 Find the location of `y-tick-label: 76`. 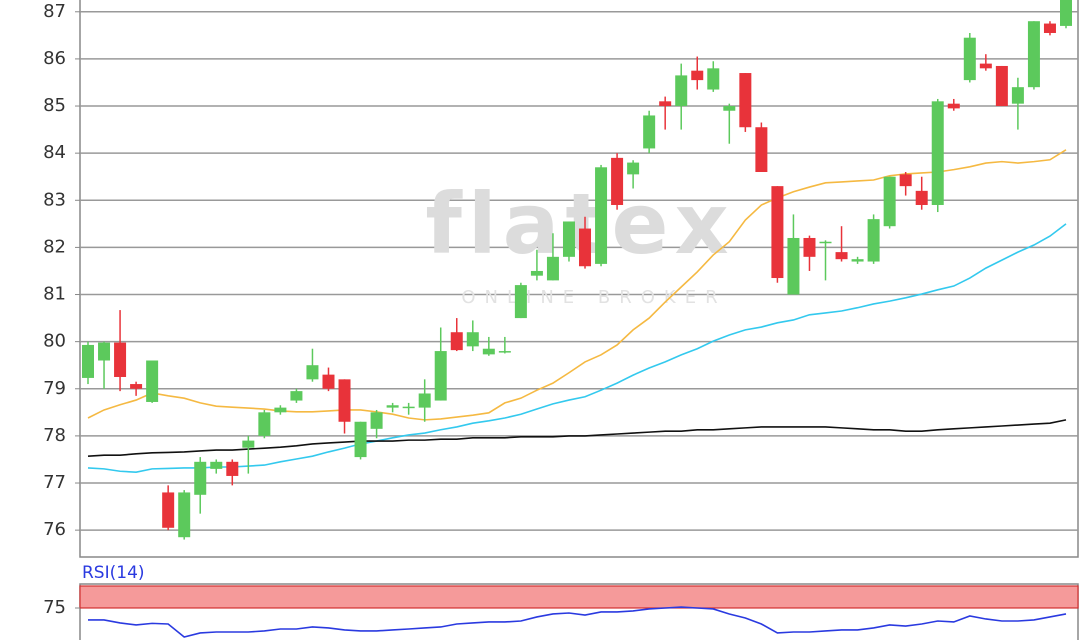

y-tick-label: 76 is located at coordinates (54, 529).